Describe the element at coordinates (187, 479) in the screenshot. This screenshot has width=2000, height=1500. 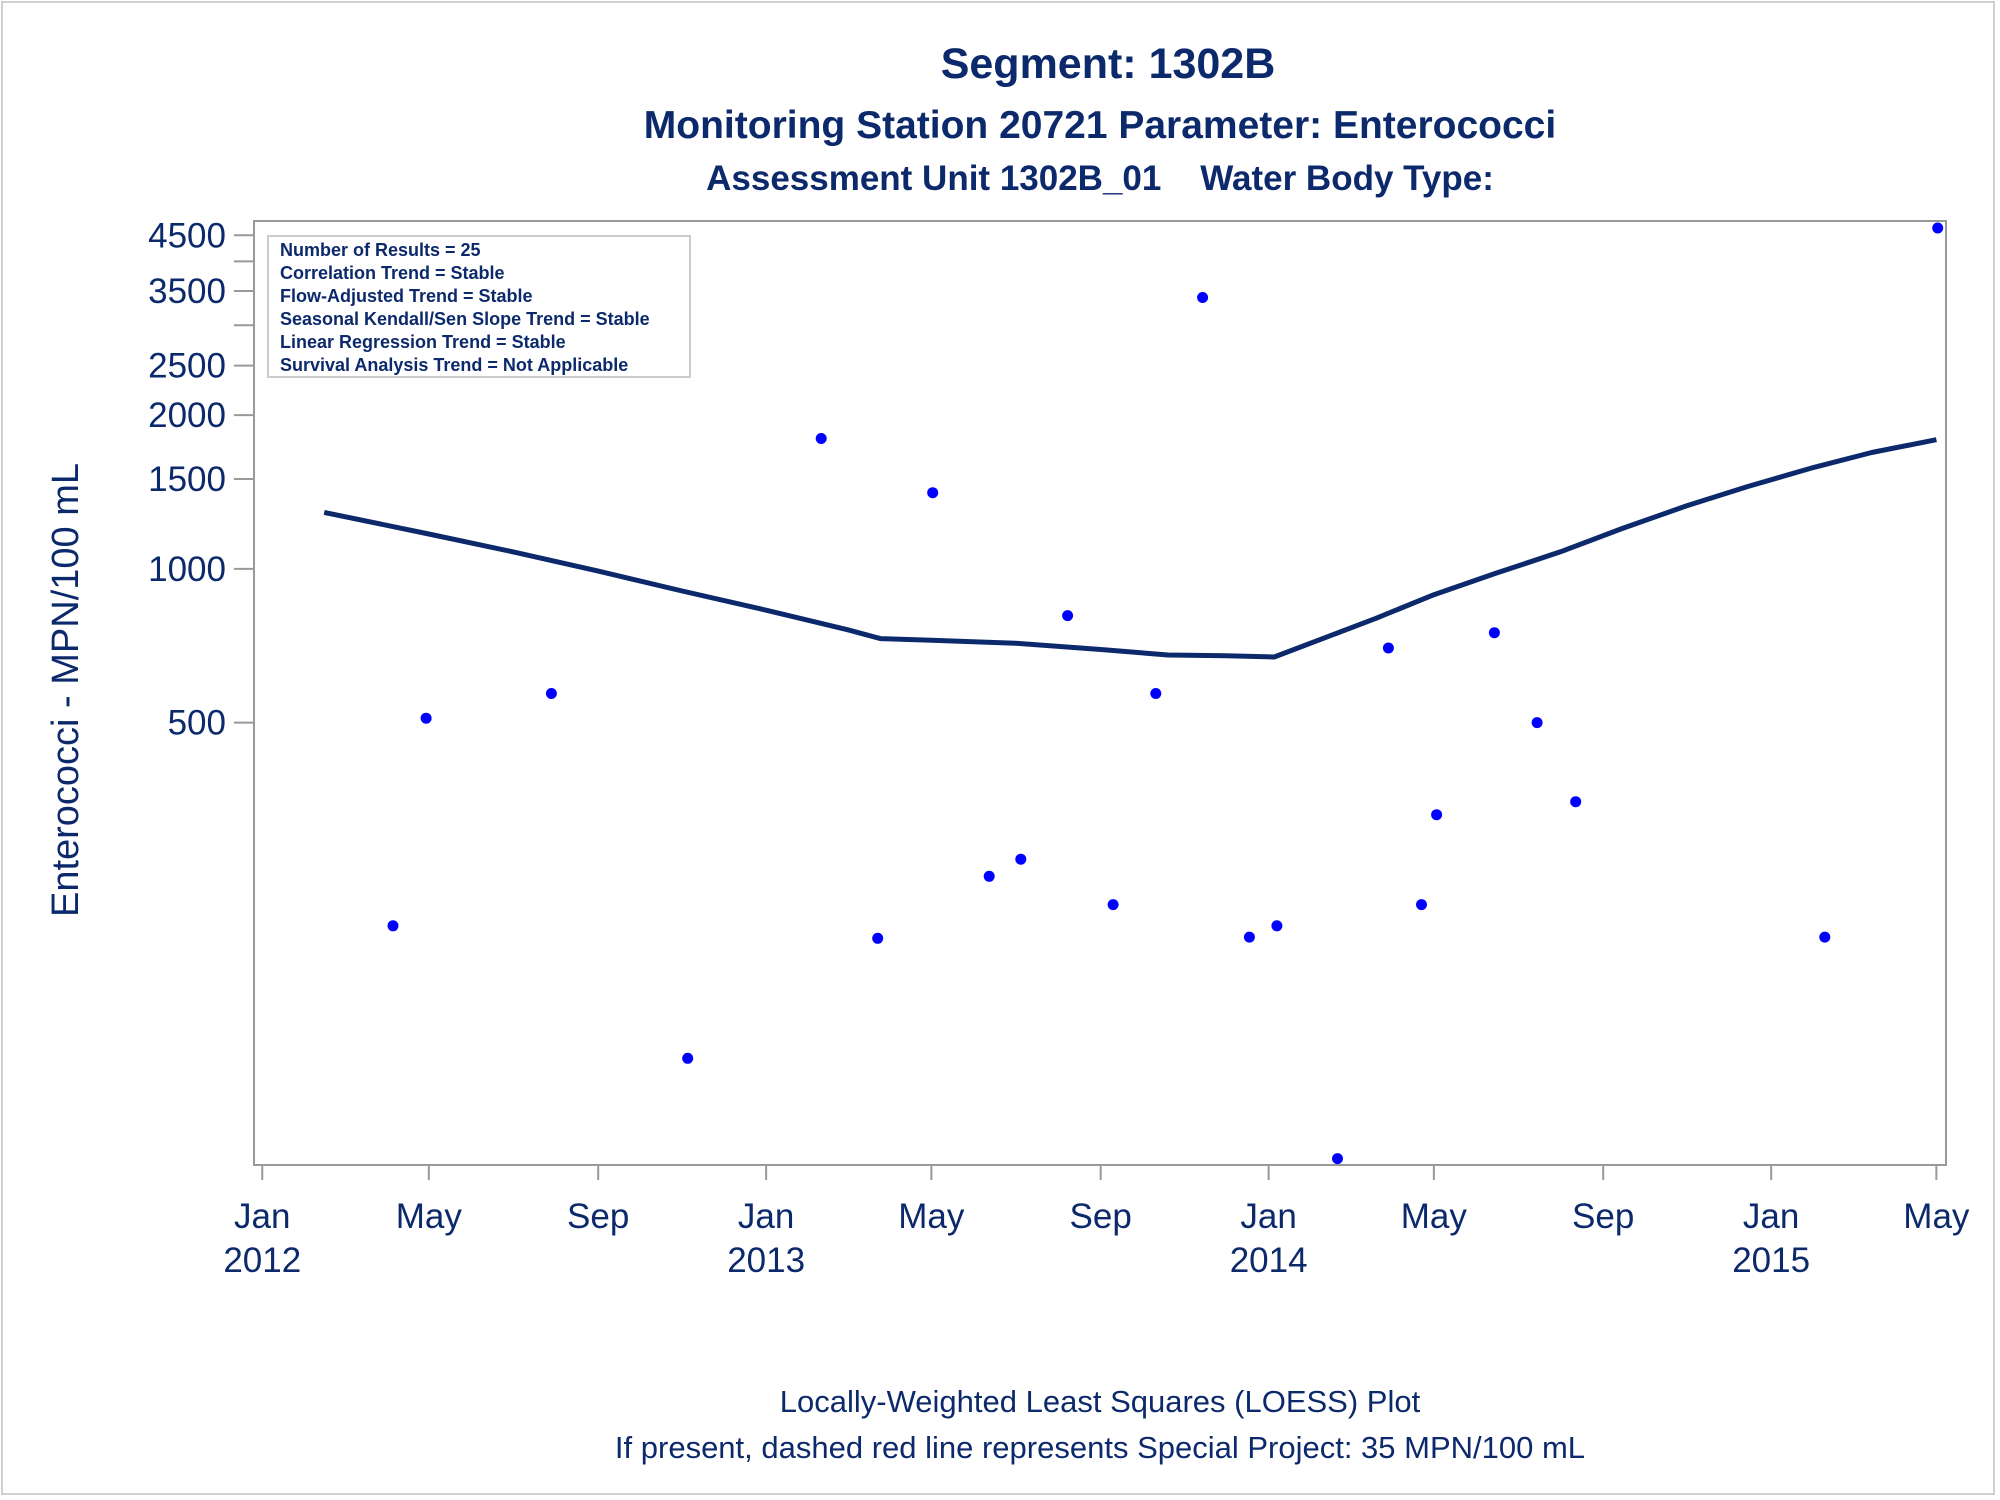
I see `y-tick-label: 1500` at that location.